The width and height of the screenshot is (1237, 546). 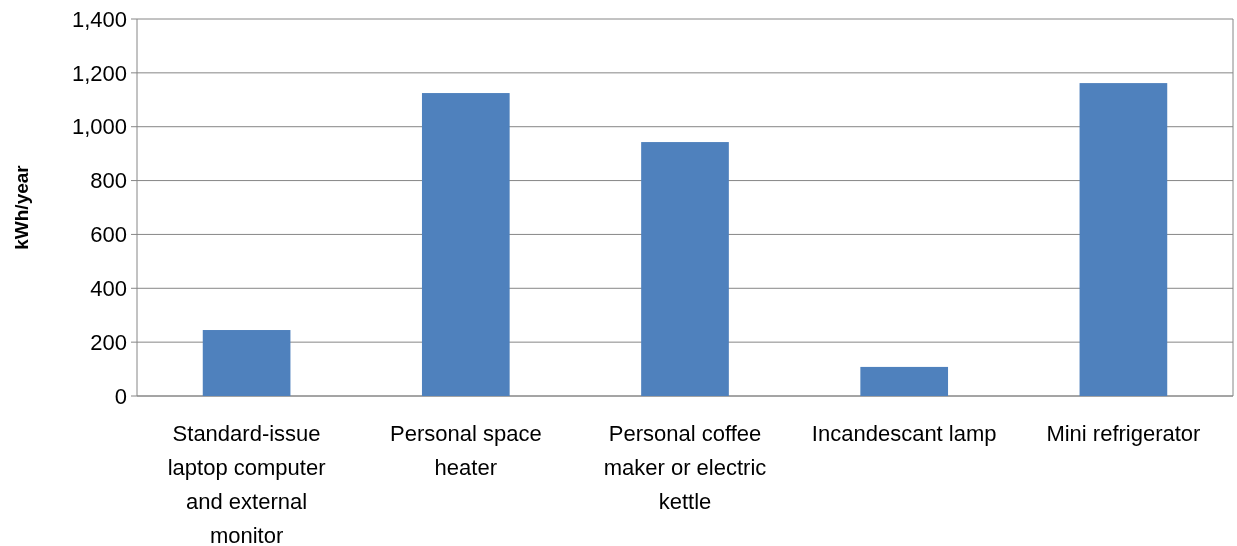 What do you see at coordinates (904, 433) in the screenshot?
I see `x-tick-label: Incandescant lamp` at bounding box center [904, 433].